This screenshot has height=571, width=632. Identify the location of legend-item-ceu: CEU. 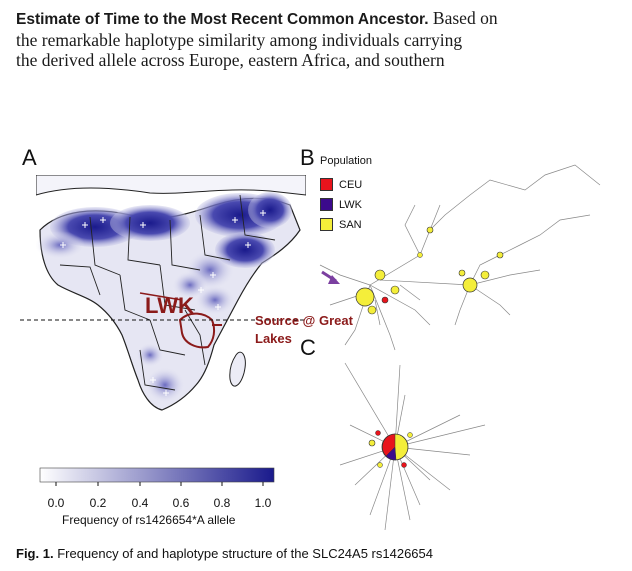
(341, 184).